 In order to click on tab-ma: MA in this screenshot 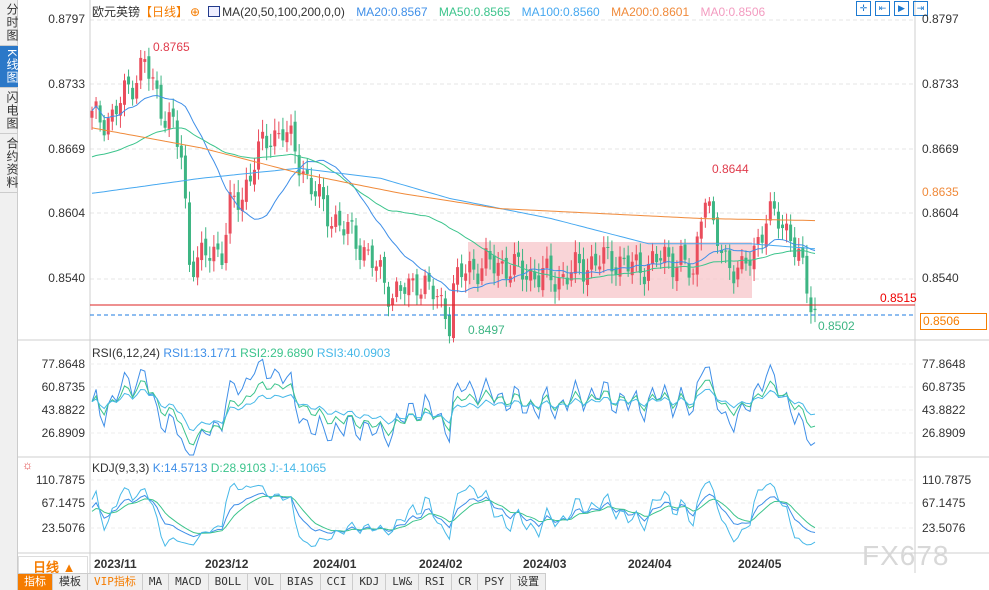, I will do `click(156, 582)`.